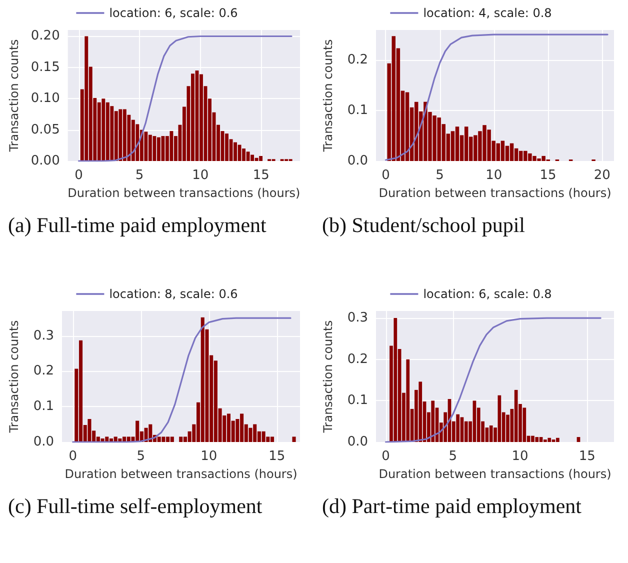  I want to click on text: (c) Full-time self-employment, so click(135, 506).